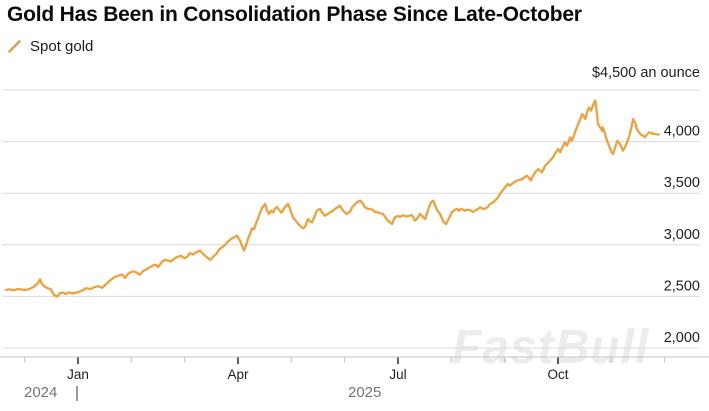 The height and width of the screenshot is (411, 709). Describe the element at coordinates (78, 374) in the screenshot. I see `x-tick-label: Jan` at that location.